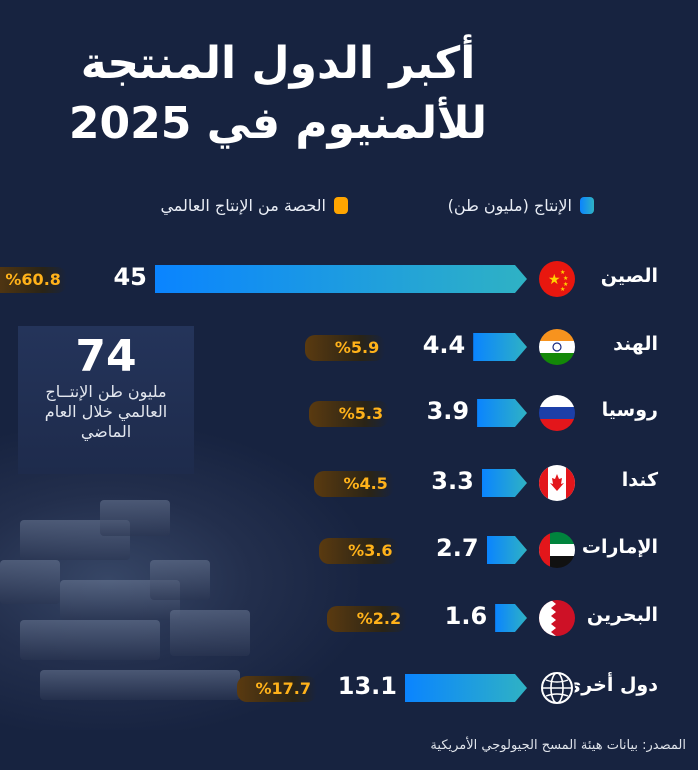  I want to click on total-value: 74, so click(106, 356).